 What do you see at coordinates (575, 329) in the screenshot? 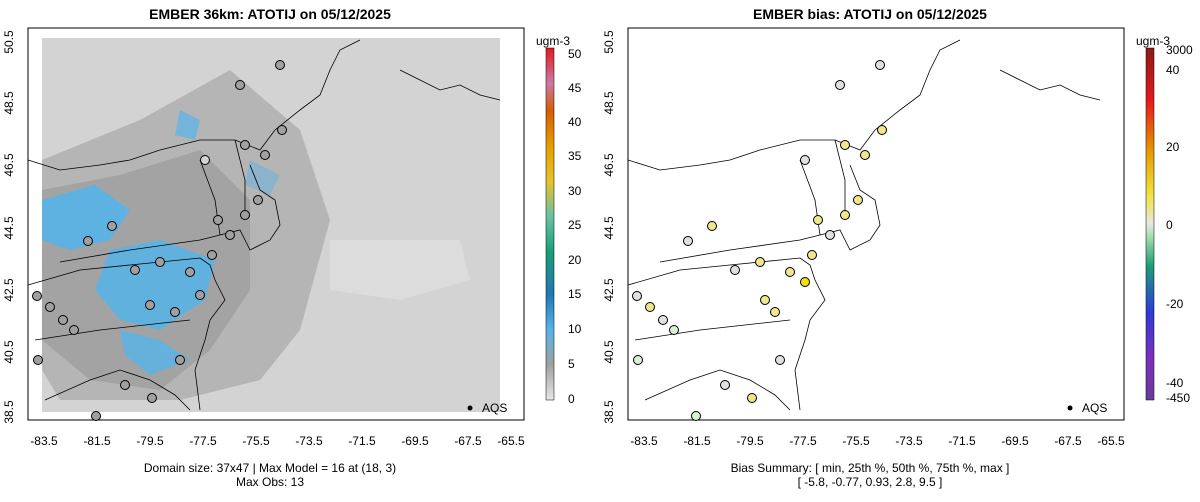
I see `cbar-tick: 10` at bounding box center [575, 329].